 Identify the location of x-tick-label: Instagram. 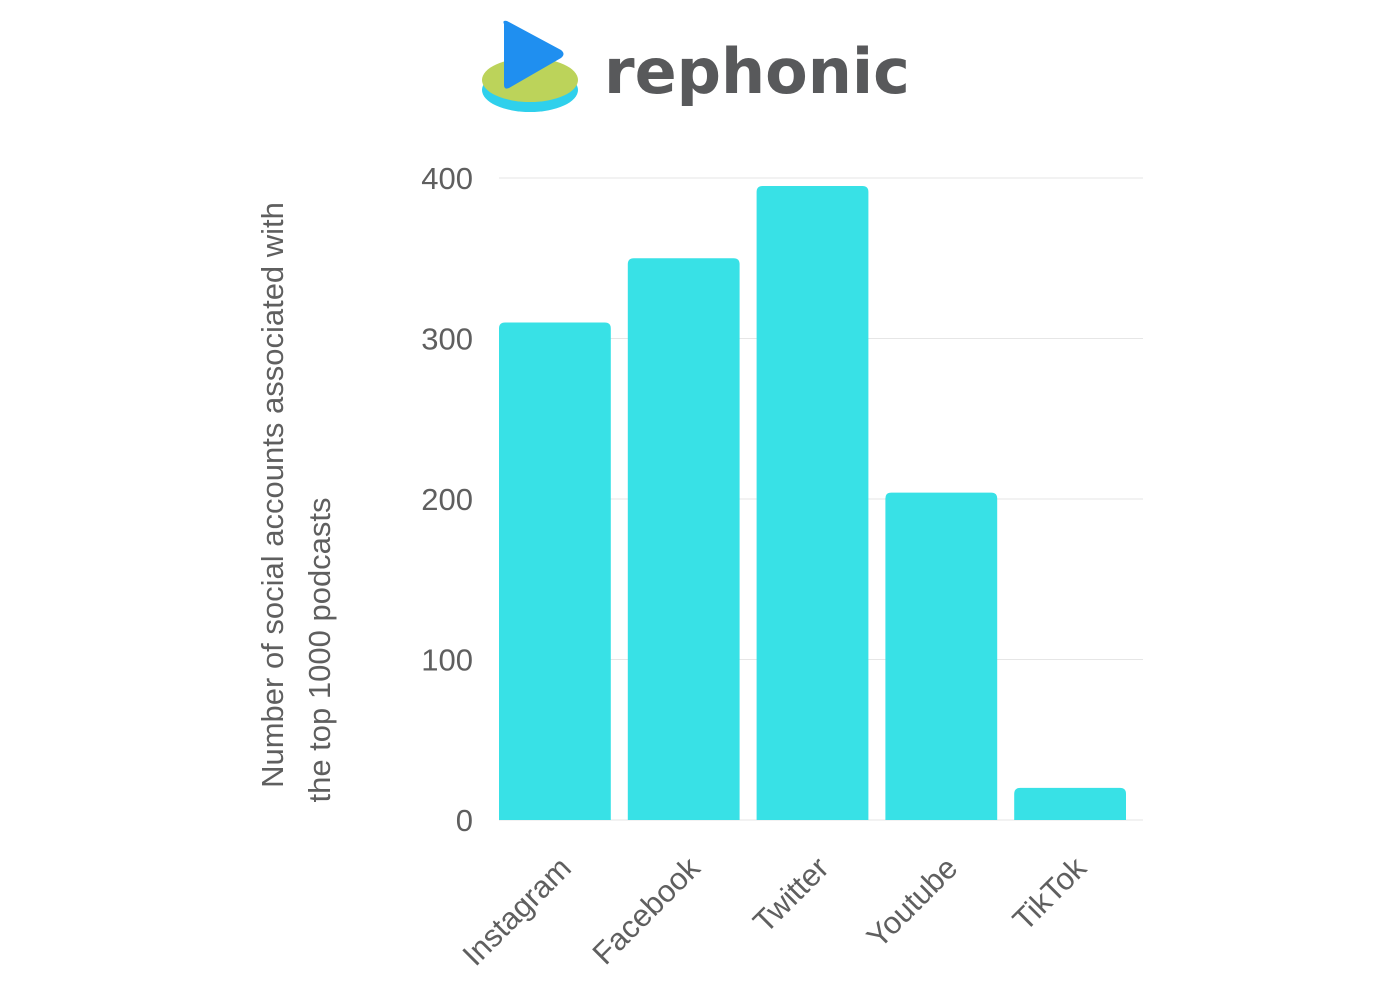
(517, 911).